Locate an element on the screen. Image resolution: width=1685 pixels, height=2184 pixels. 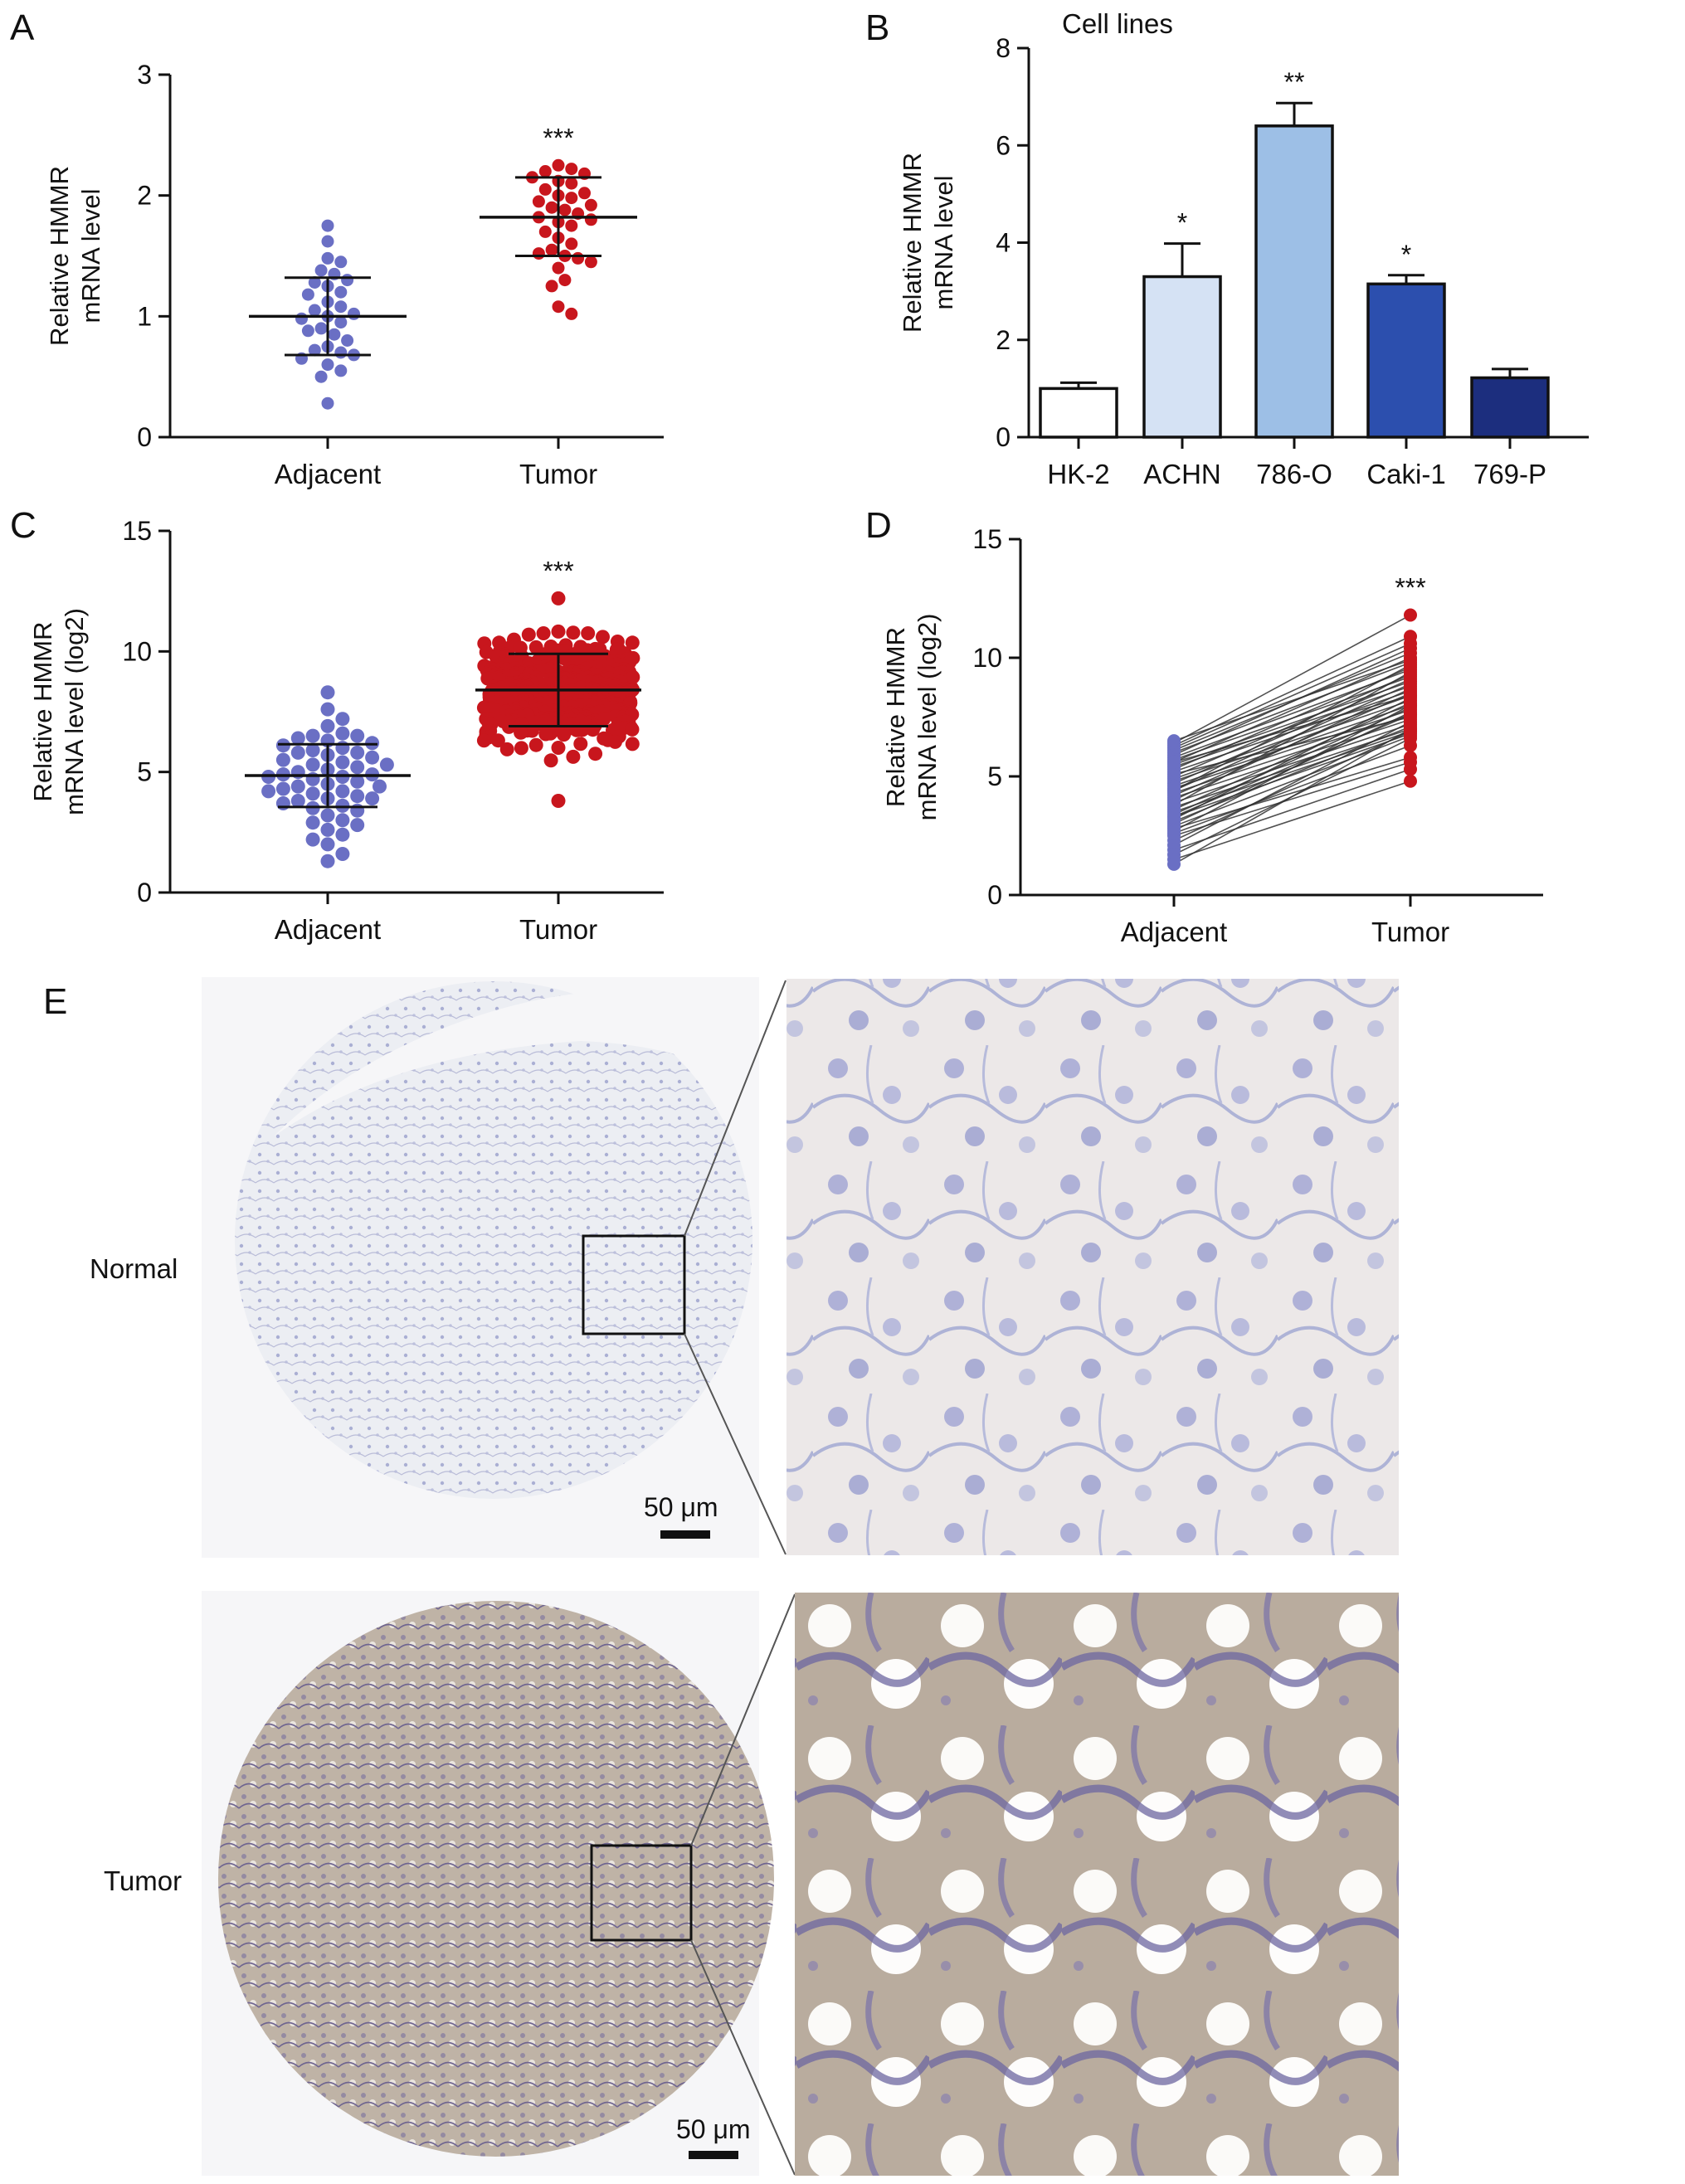
x-category-label: ACHN is located at coordinates (1182, 474).